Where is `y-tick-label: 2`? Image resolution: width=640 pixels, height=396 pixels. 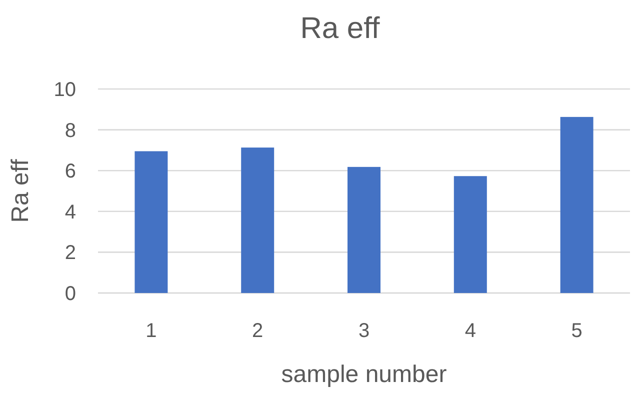 y-tick-label: 2 is located at coordinates (70, 253).